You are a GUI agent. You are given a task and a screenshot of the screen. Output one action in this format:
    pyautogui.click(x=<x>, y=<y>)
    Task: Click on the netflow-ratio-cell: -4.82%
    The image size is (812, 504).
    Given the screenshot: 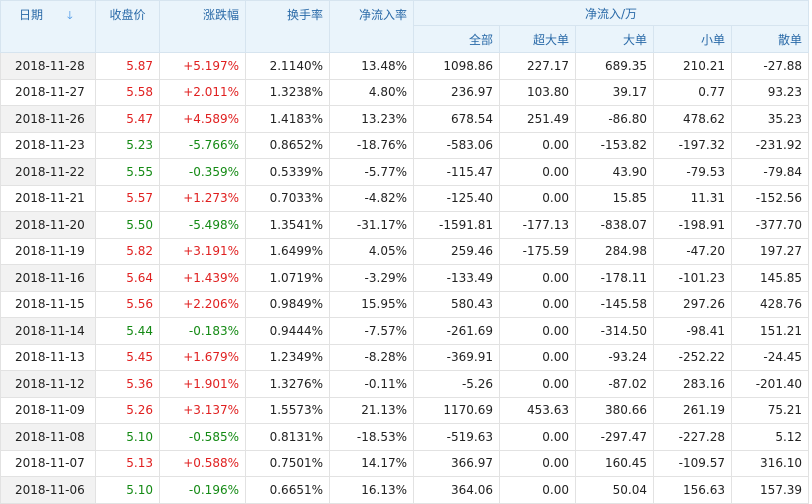 What is the action you would take?
    pyautogui.click(x=371, y=198)
    